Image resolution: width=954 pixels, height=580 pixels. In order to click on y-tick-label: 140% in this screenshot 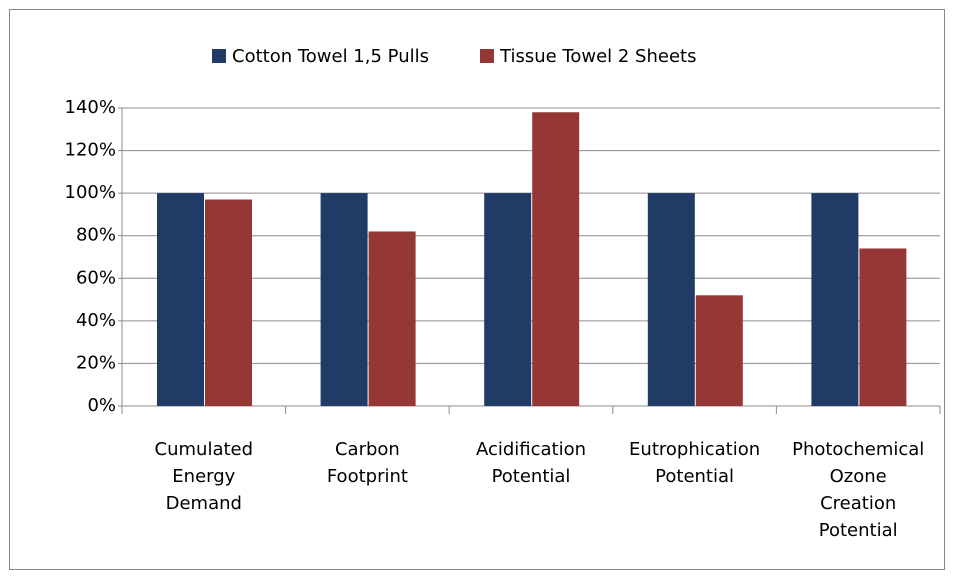, I will do `click(90, 107)`.